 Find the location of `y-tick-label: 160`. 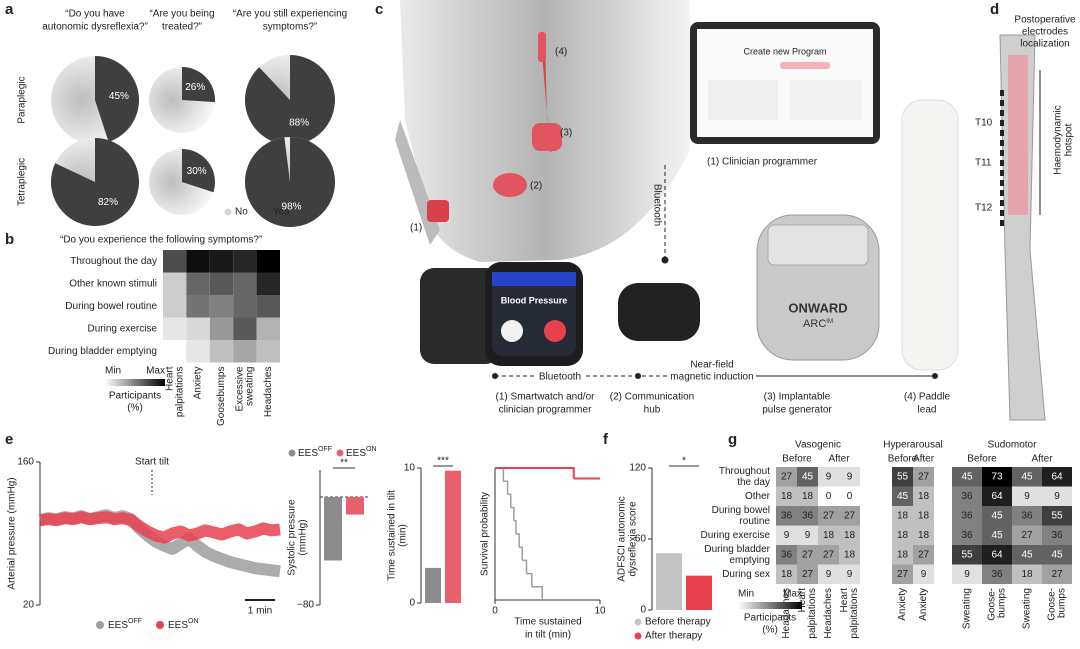

y-tick-label: 160 is located at coordinates (25, 462).